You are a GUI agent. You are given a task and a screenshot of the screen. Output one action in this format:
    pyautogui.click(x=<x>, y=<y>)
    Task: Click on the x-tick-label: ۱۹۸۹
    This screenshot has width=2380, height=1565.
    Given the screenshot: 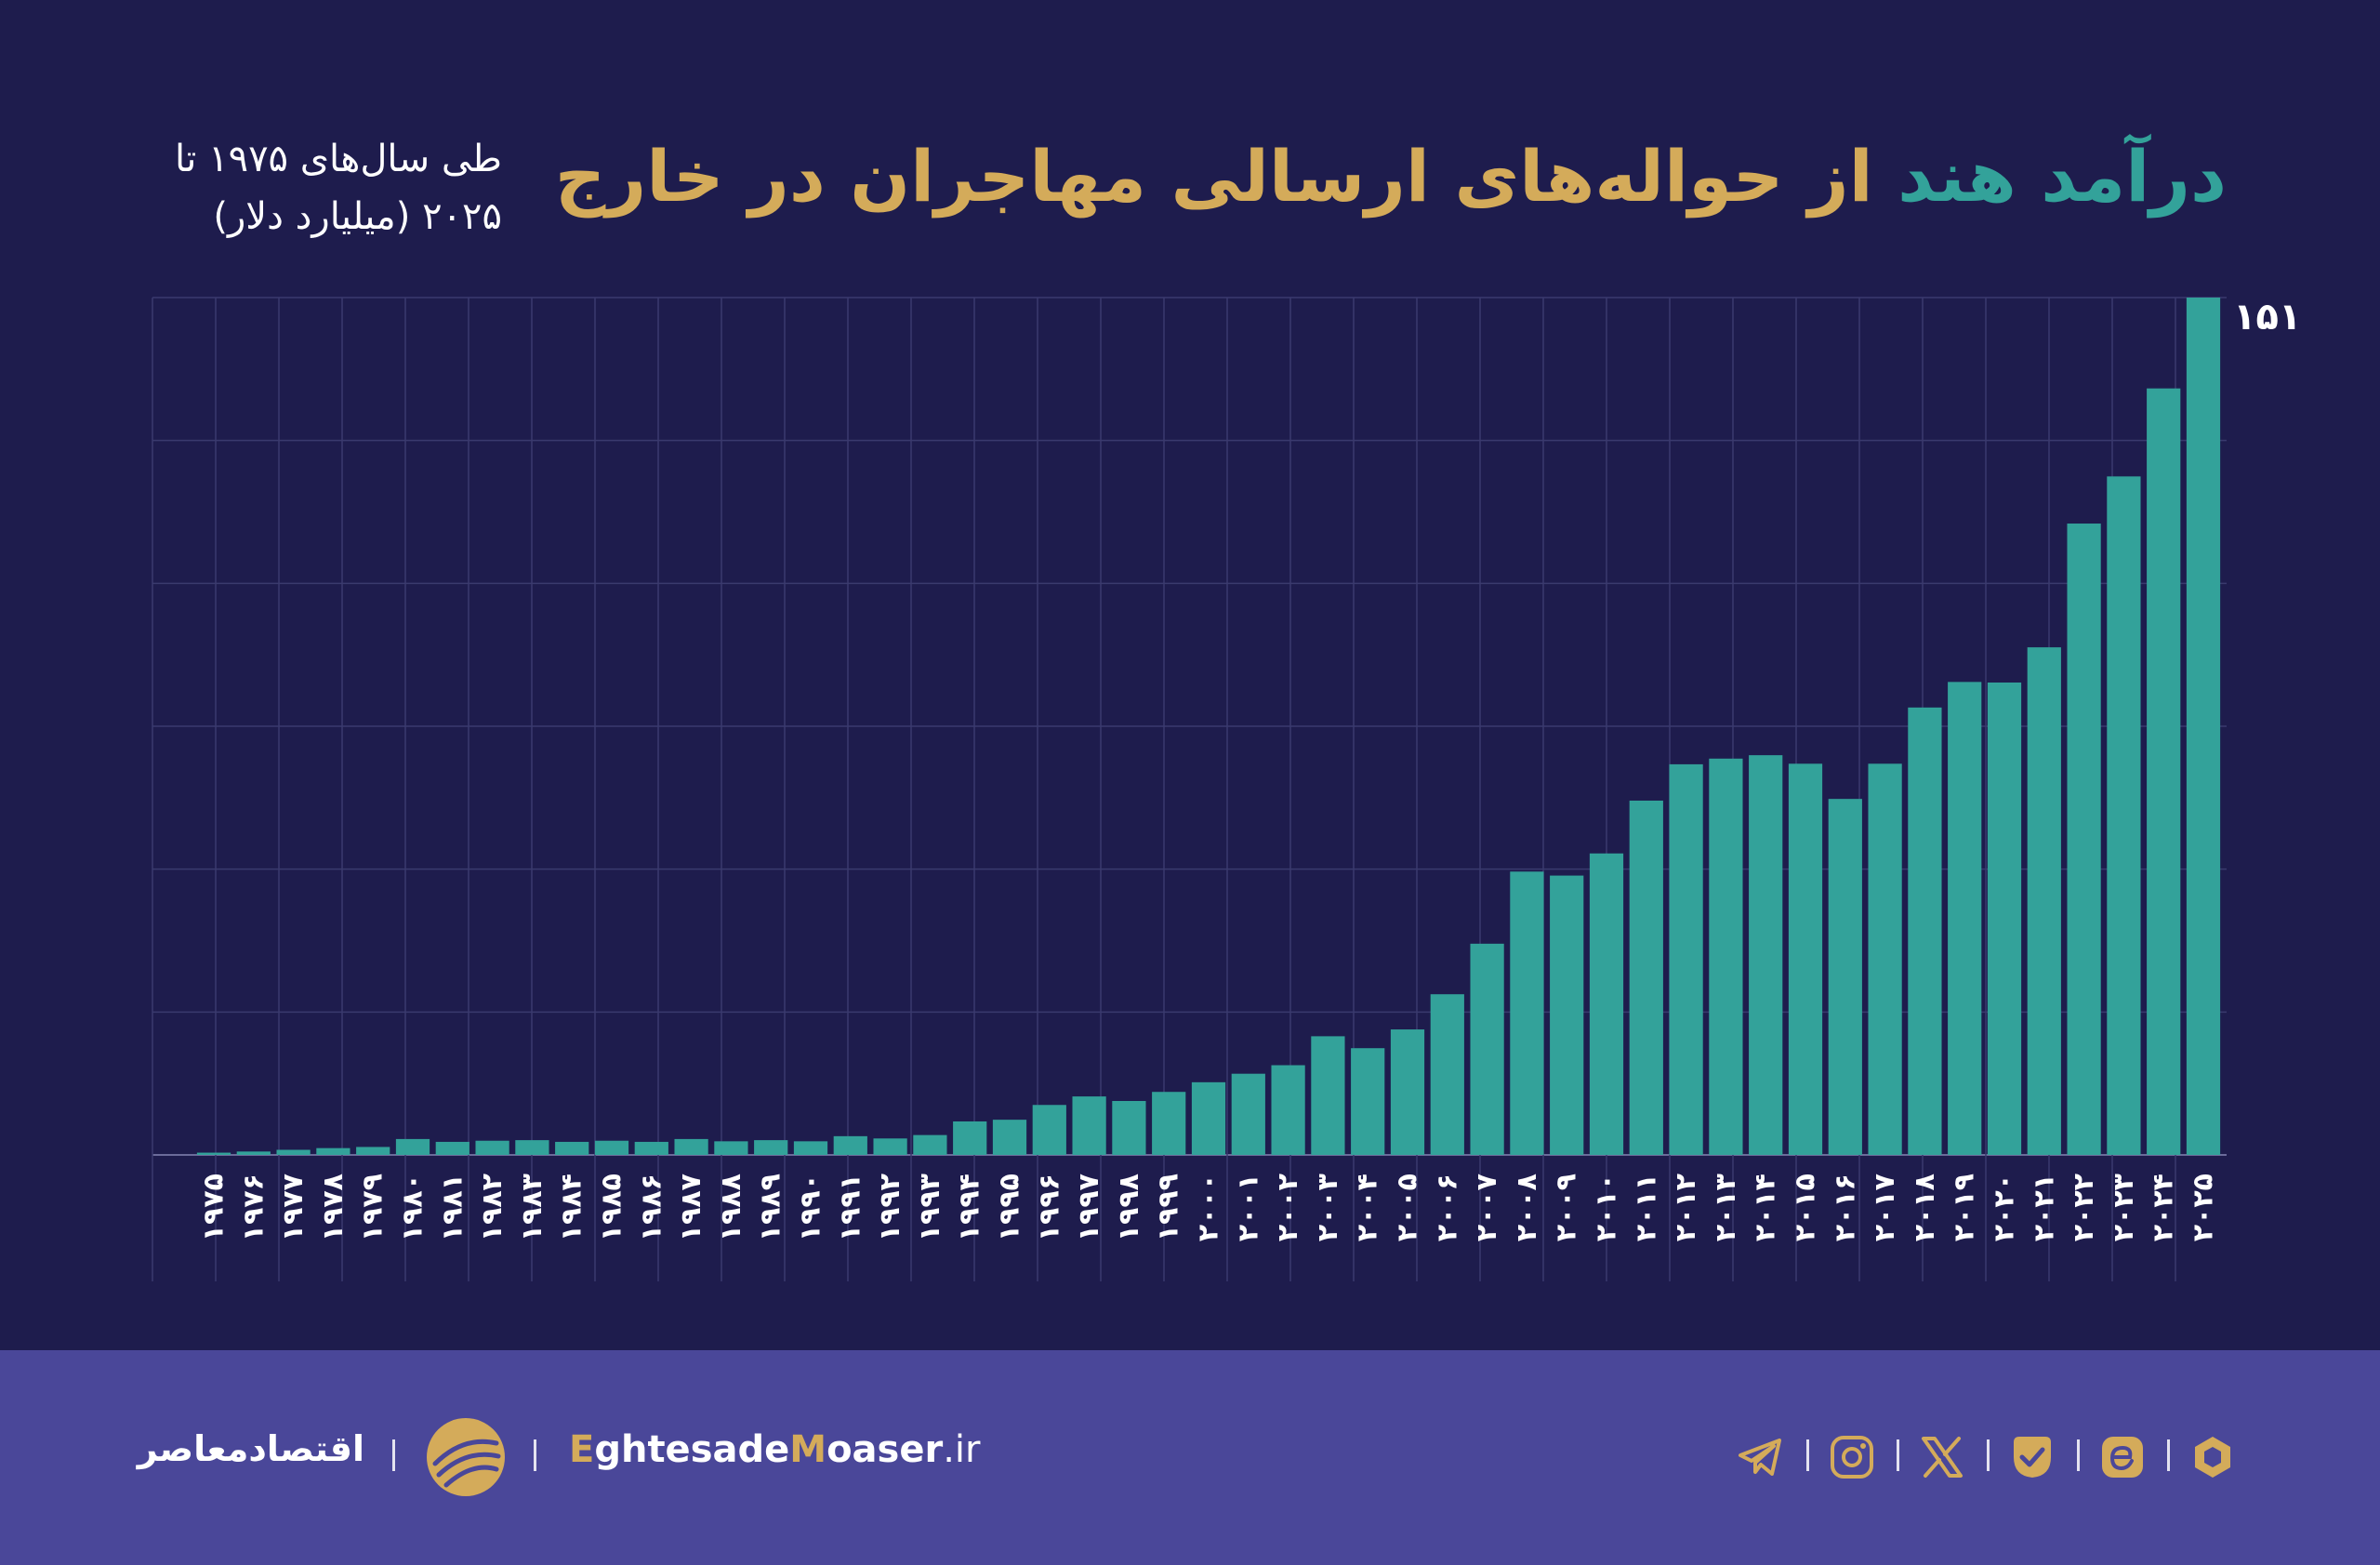 What is the action you would take?
    pyautogui.click(x=771, y=1207)
    